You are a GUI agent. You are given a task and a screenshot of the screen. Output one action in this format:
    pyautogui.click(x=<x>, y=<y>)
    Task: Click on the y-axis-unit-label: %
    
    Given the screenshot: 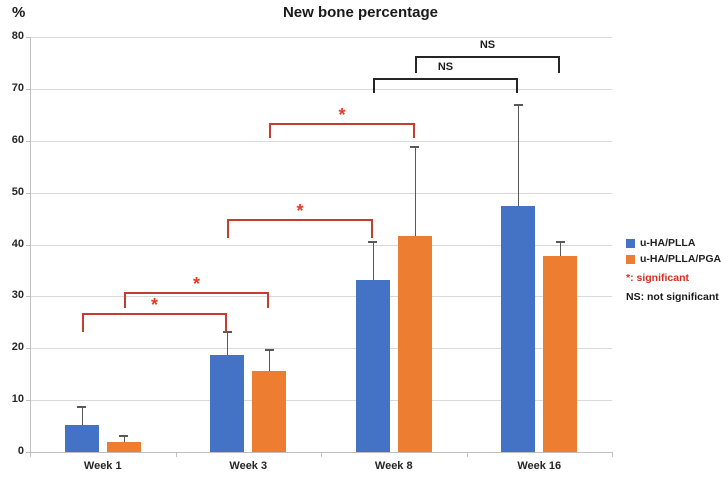 What is the action you would take?
    pyautogui.click(x=19, y=12)
    